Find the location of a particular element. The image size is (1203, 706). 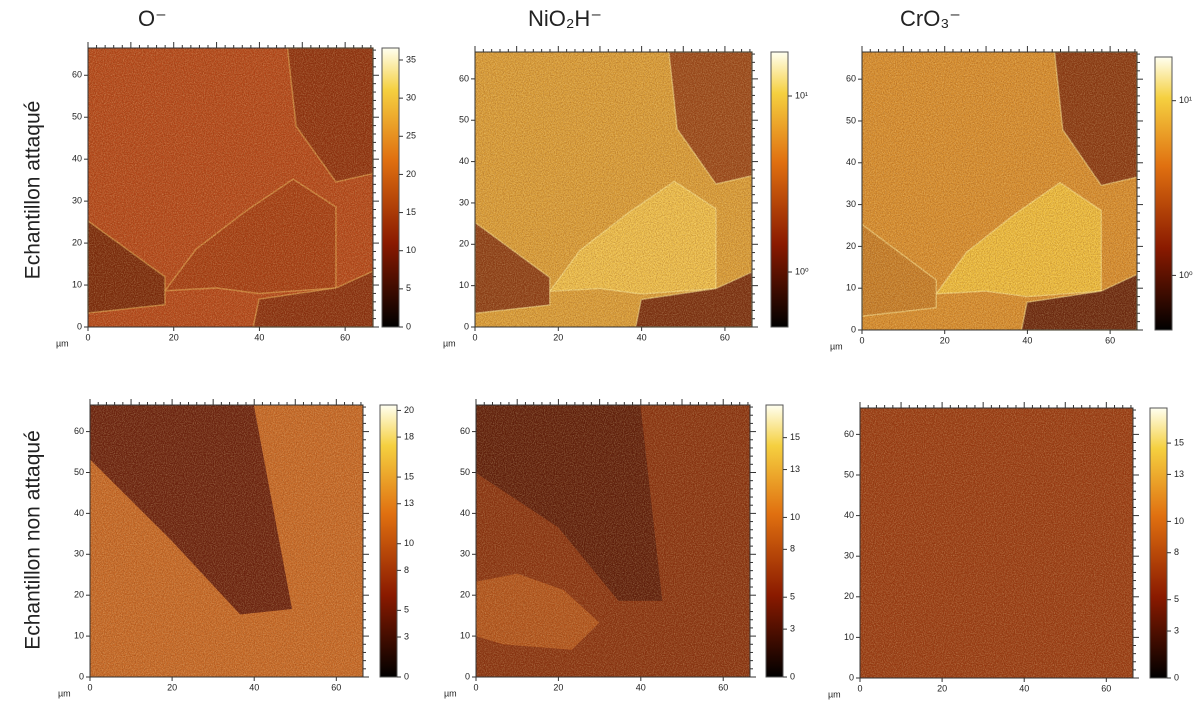

panel: 0 20 40 60 0 10 20 30 40 50 60 µm 0 3 5 8 10 13 15 18 20 is located at coordinates (236, 548).